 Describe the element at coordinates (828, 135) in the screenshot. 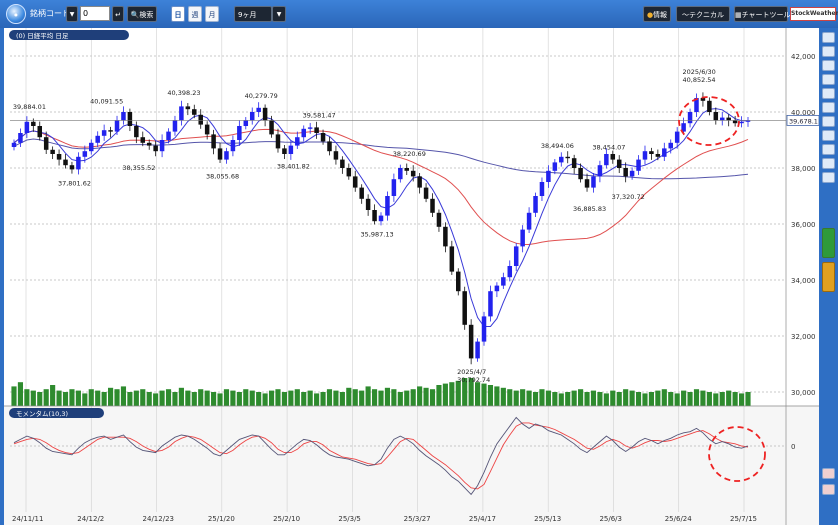

I see `tool-text-icon` at that location.